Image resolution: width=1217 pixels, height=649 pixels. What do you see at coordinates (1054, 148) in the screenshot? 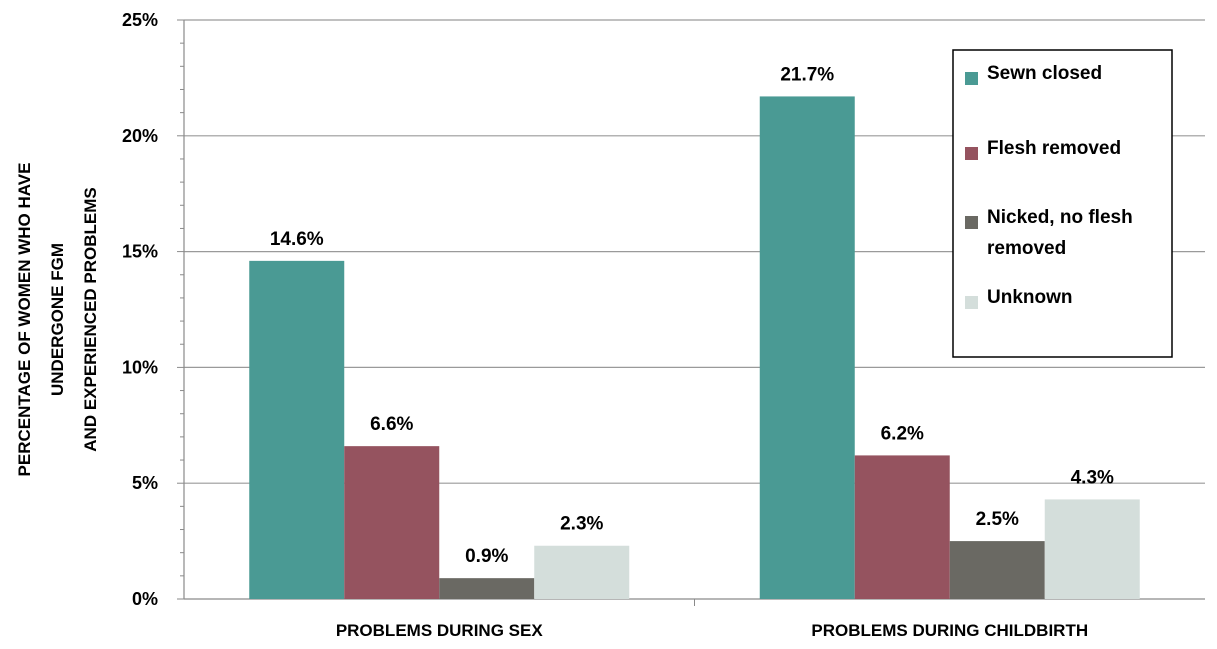
I see `legend-label: Flesh removed` at bounding box center [1054, 148].